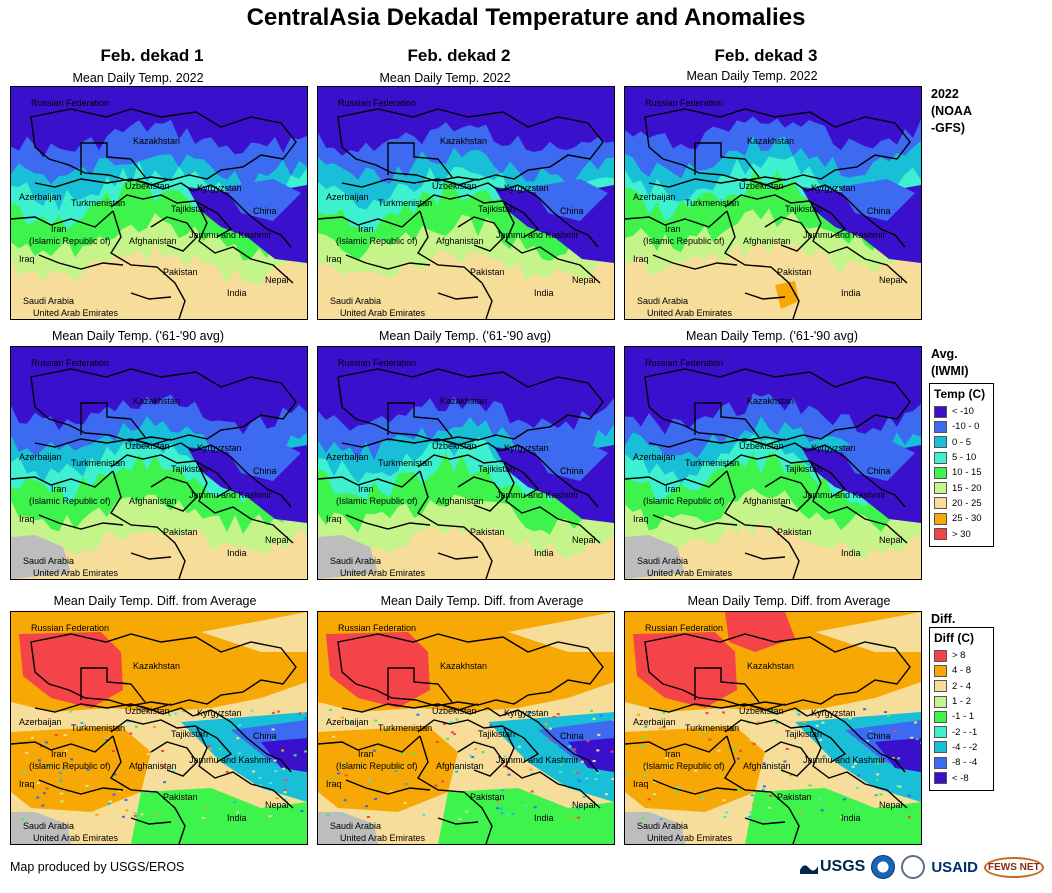  What do you see at coordinates (684, 241) in the screenshot?
I see `country-label: (Islamic Republic of)` at bounding box center [684, 241].